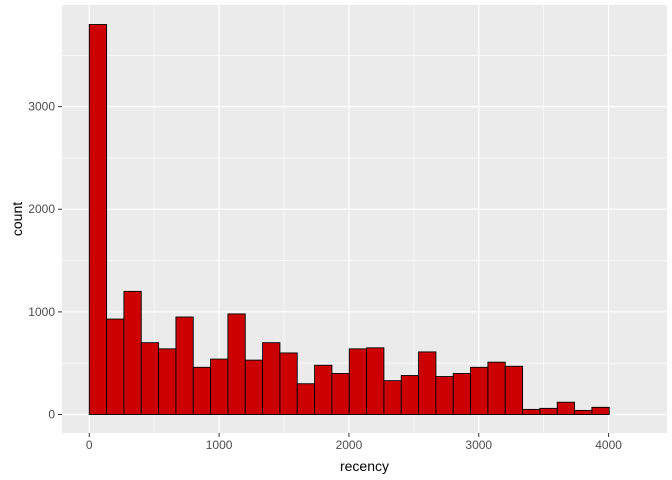 Image resolution: width=672 pixels, height=480 pixels. Describe the element at coordinates (51, 415) in the screenshot. I see `y-tick-label: 0` at that location.